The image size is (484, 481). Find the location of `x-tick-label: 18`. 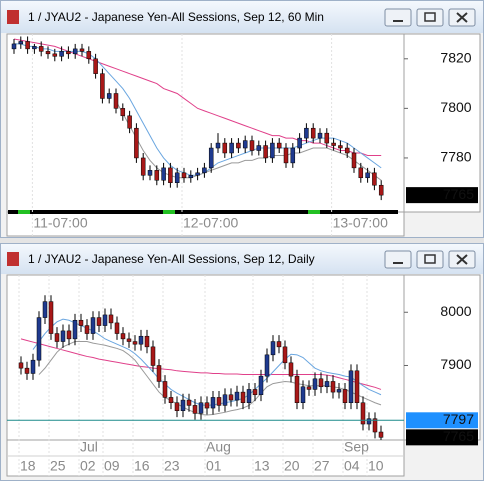

x-tick-label: 18 is located at coordinates (28, 466).